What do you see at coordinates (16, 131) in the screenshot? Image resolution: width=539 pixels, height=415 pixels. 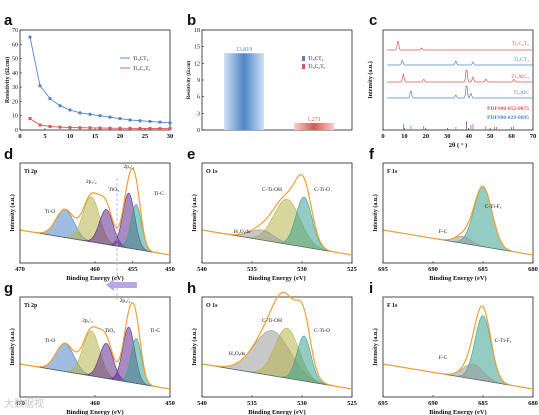 I see `panel-a-ytick-label: 0` at bounding box center [16, 131].